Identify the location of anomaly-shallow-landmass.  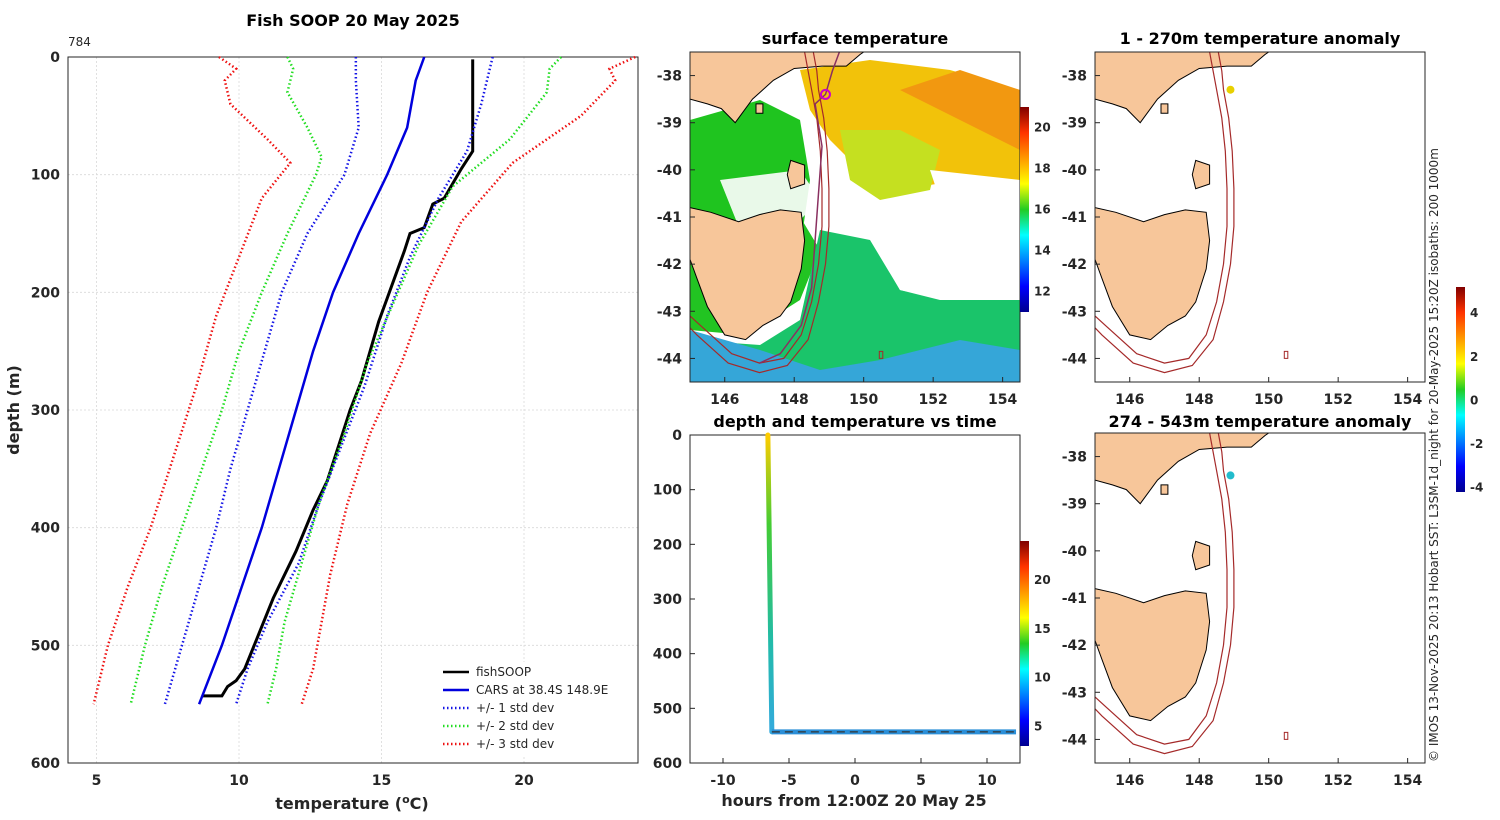
(1182, 196).